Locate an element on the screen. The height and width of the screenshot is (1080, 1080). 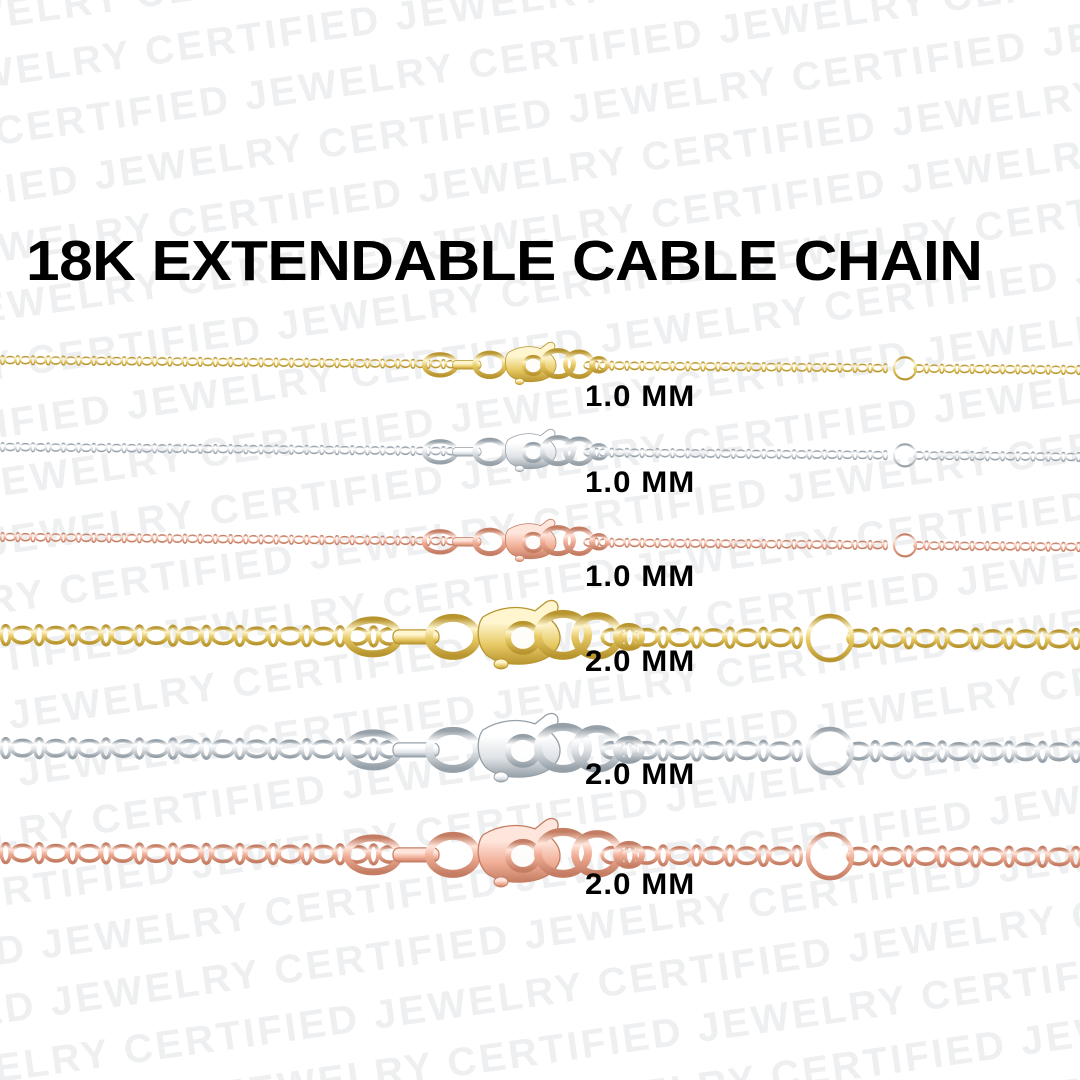
chain-row-white-gold-2mm is located at coordinates (540, 750).